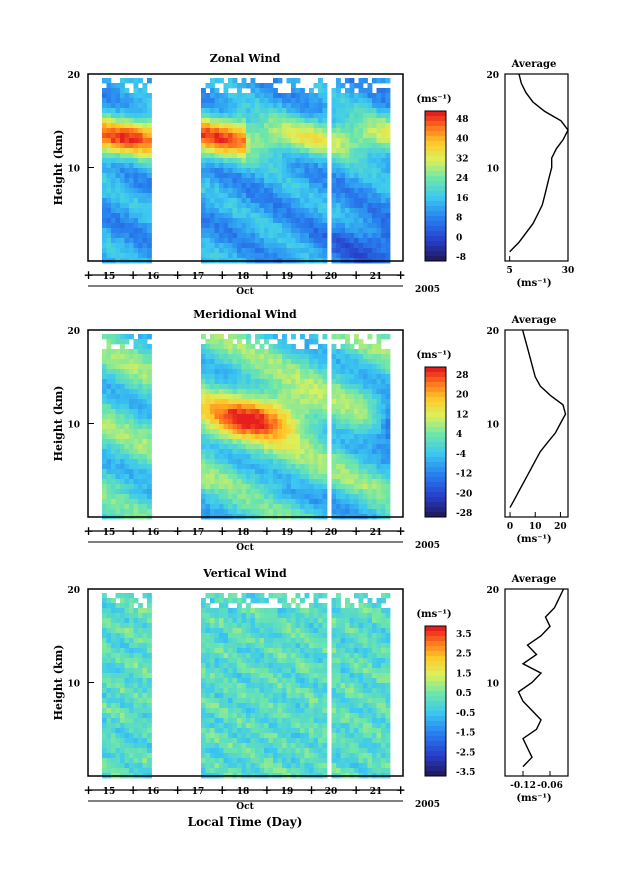  Describe the element at coordinates (244, 573) in the screenshot. I see `panel-title: Vertical Wind` at that location.